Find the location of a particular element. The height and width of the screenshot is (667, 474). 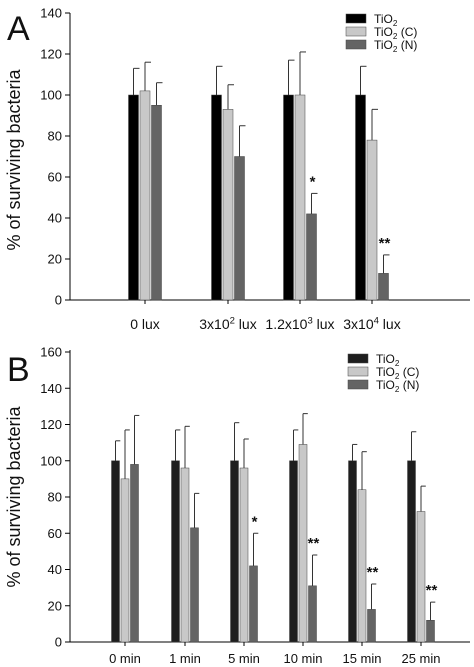

x-tick-label-part: 10 min is located at coordinates (302, 658).